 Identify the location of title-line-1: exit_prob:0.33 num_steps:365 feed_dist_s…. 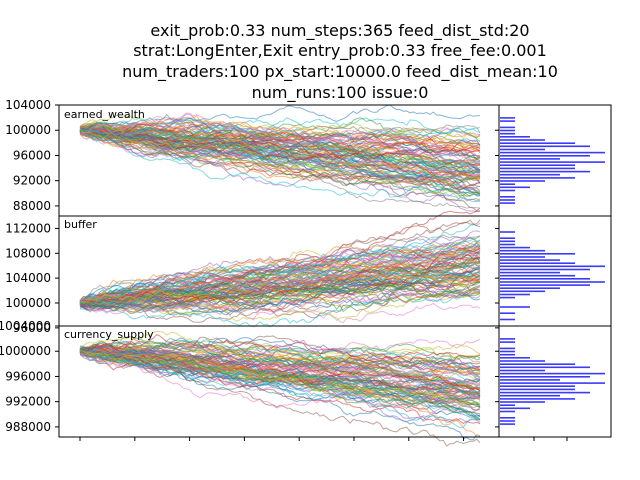
(339, 31).